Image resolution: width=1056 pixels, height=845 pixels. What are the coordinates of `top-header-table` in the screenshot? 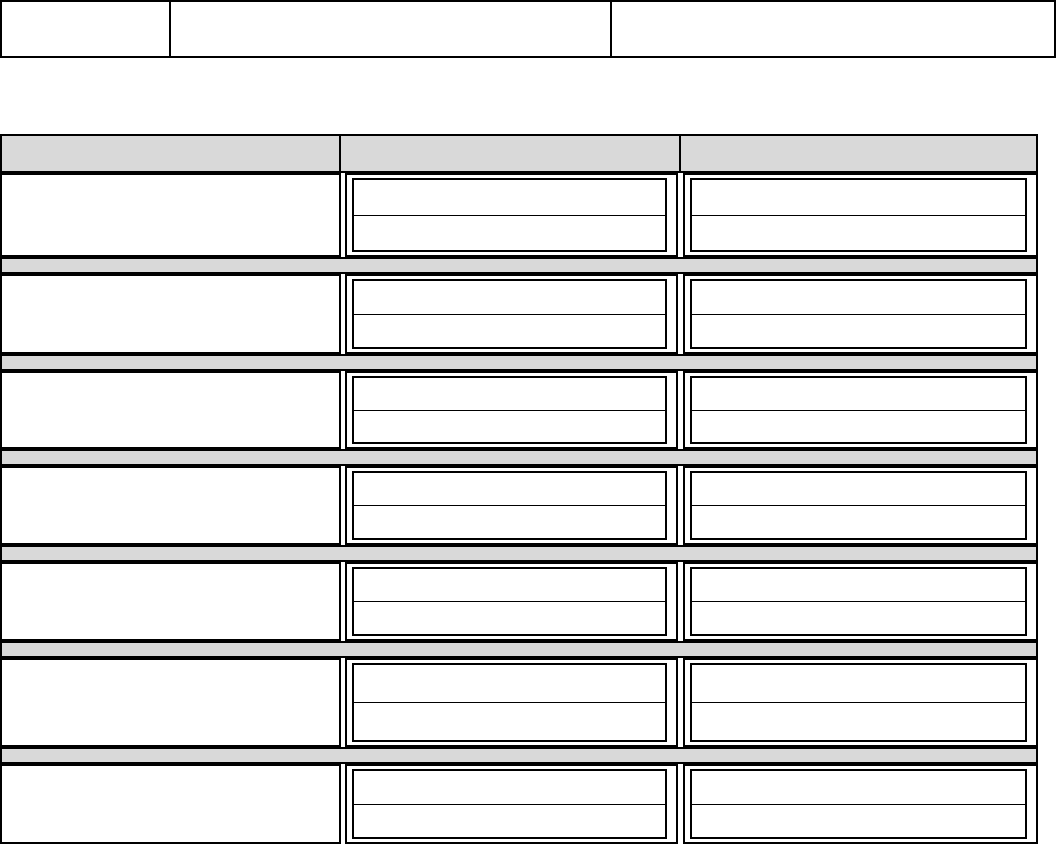 It's located at (528, 29).